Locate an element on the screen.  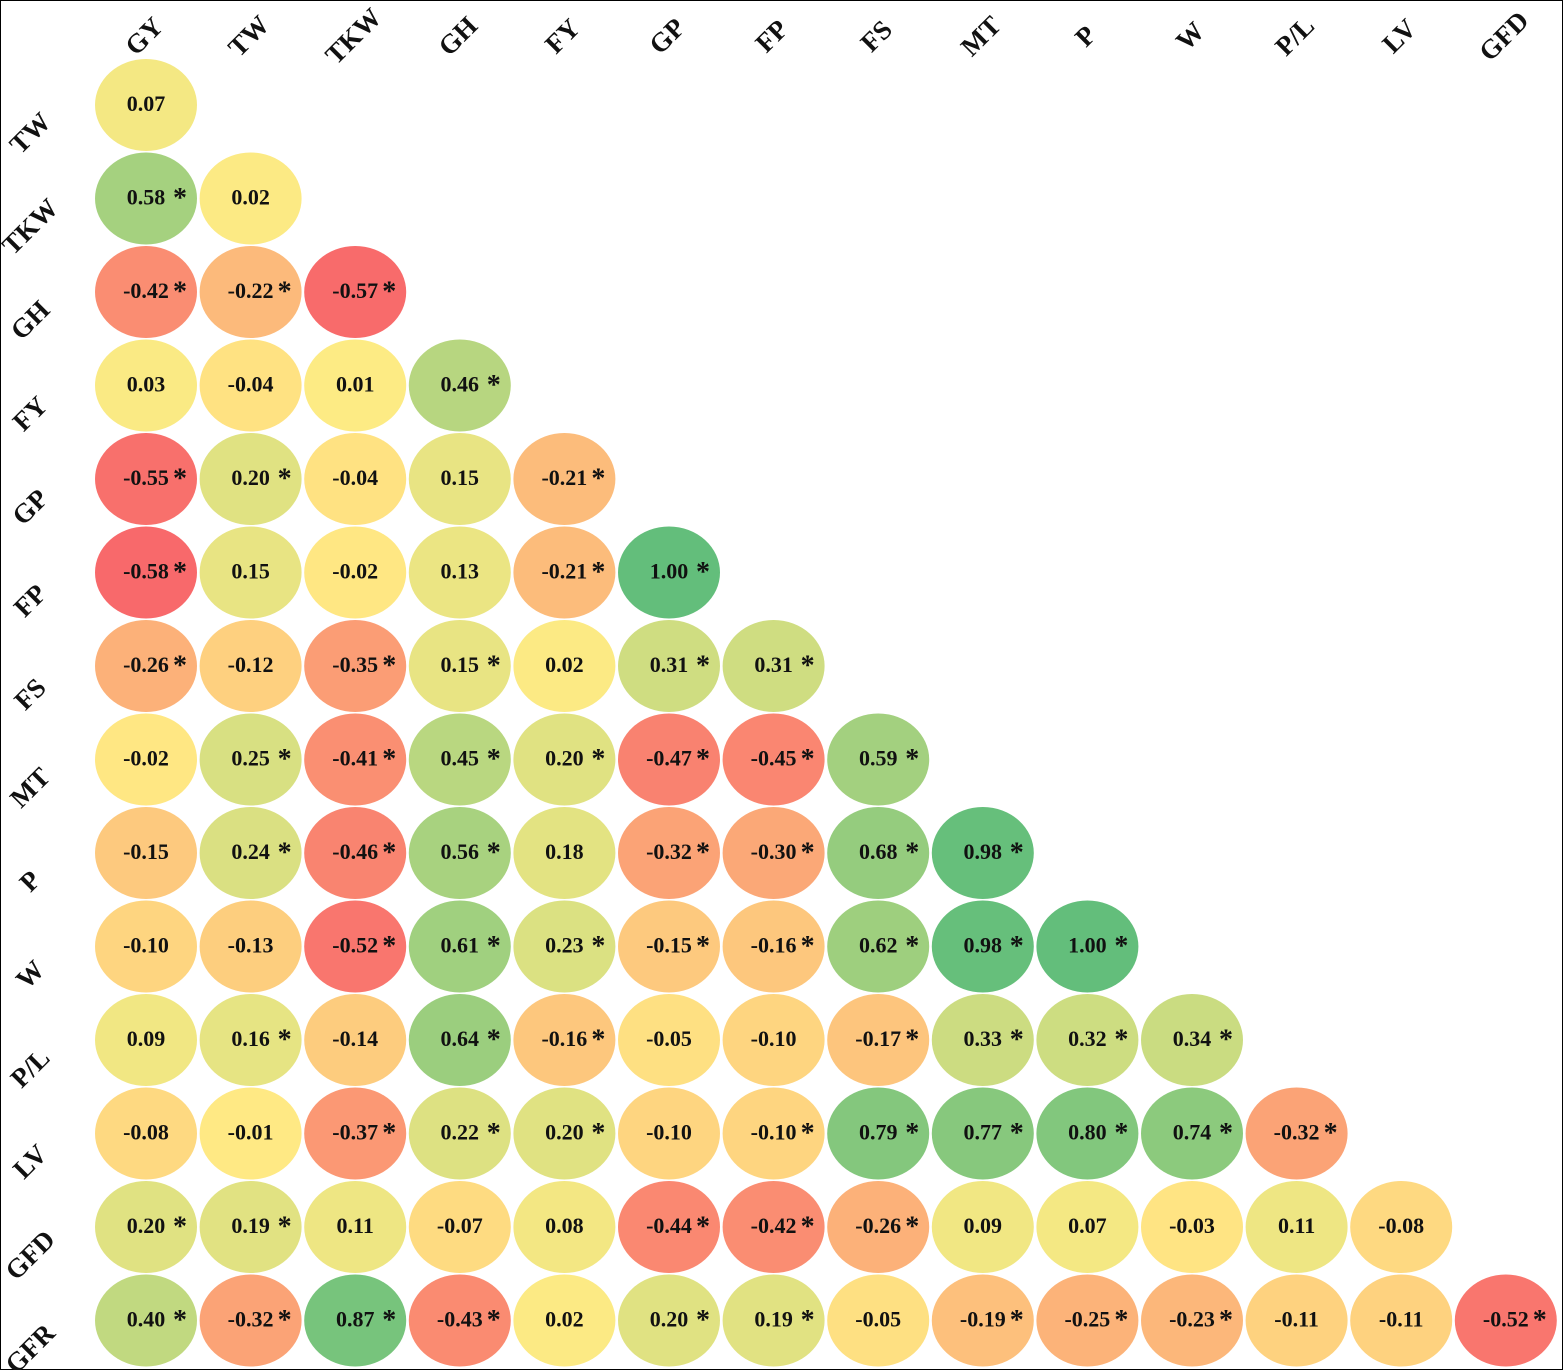
correlation-value: -0.15 is located at coordinates (669, 945).